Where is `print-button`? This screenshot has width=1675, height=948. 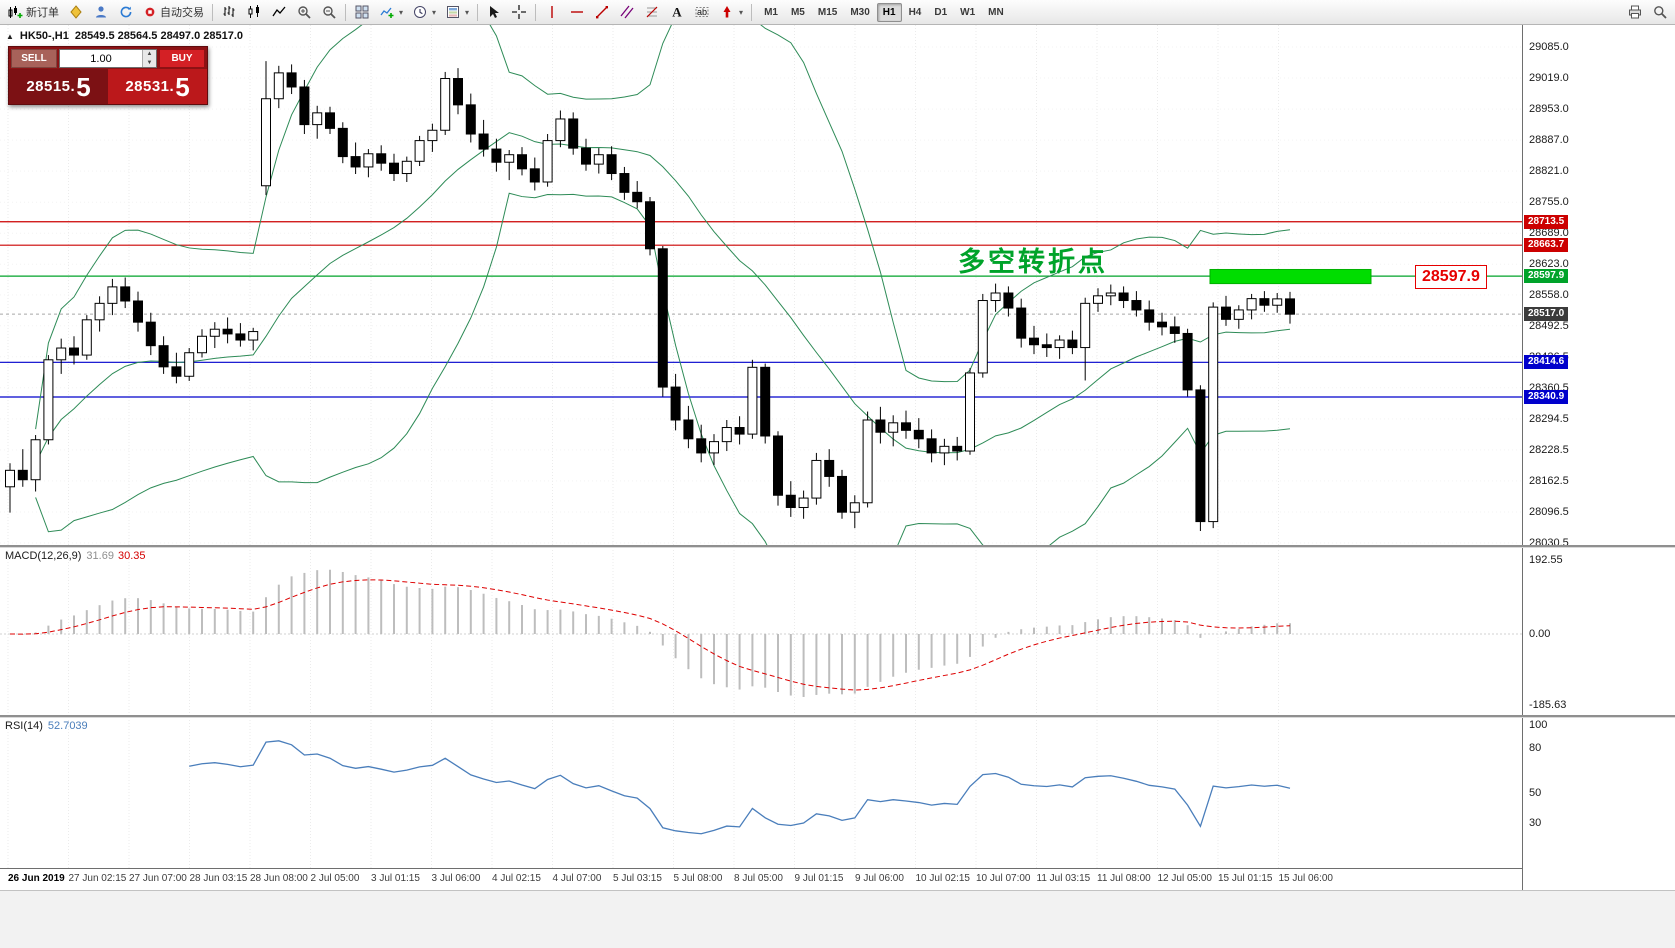
print-button is located at coordinates (1635, 12).